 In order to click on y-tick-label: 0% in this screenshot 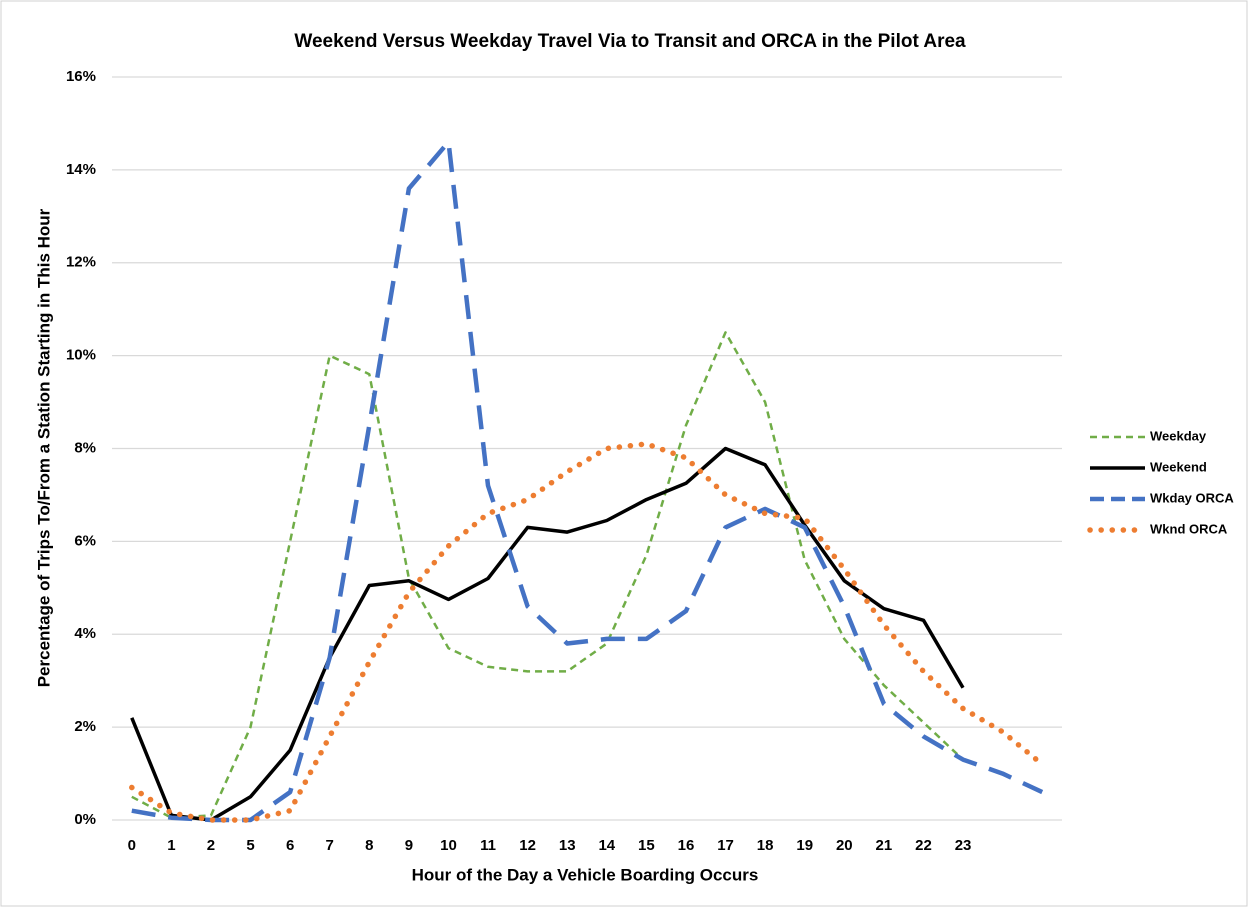, I will do `click(85, 819)`.